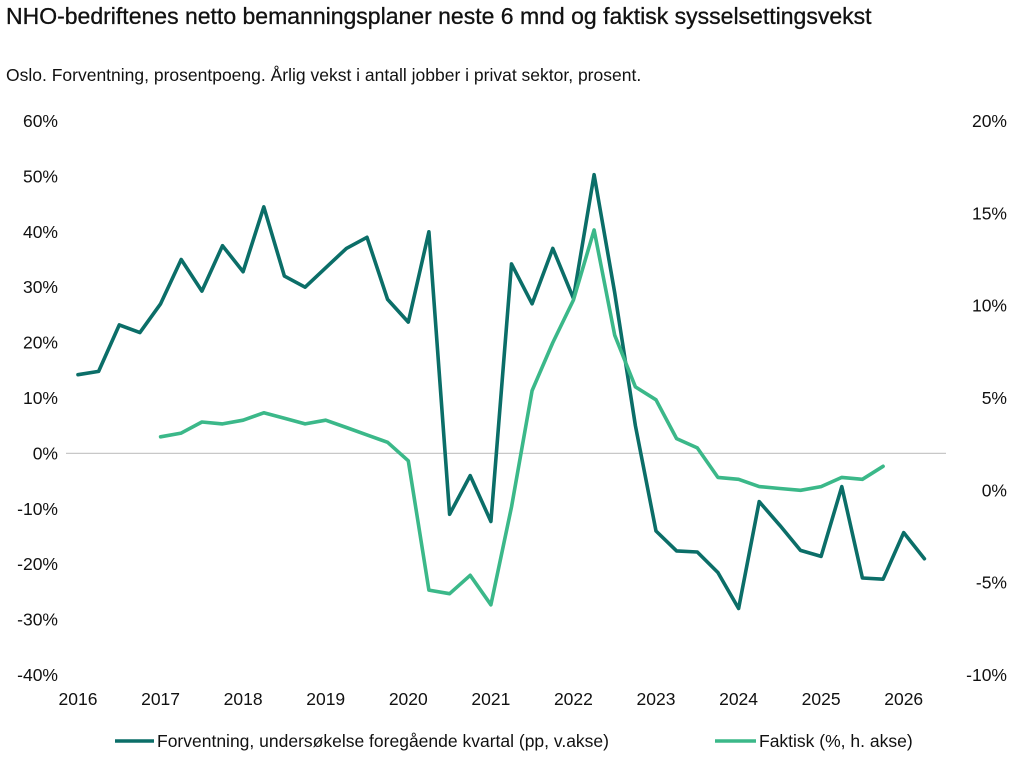 The height and width of the screenshot is (769, 1024). What do you see at coordinates (40, 287) in the screenshot?
I see `left-axis-tick: 30%` at bounding box center [40, 287].